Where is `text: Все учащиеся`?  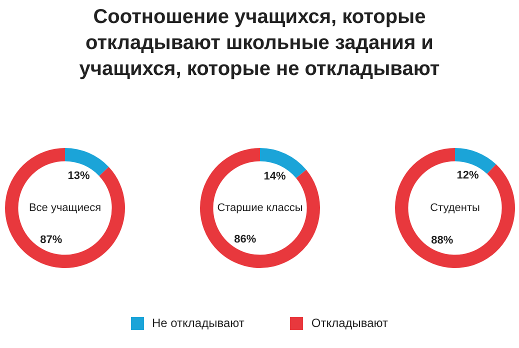 text: Все учащиеся is located at coordinates (65, 208).